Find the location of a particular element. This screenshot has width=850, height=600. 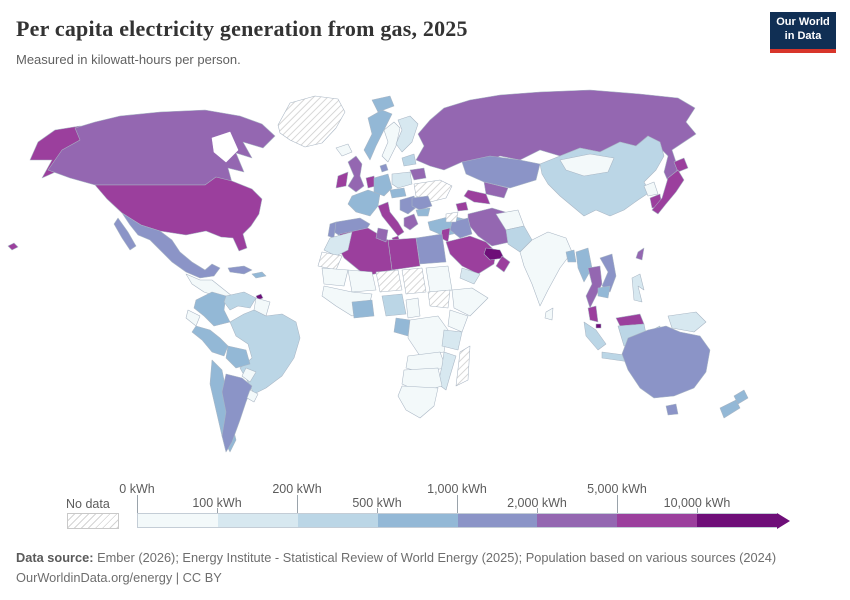

no-data-label: No data is located at coordinates (88, 504).